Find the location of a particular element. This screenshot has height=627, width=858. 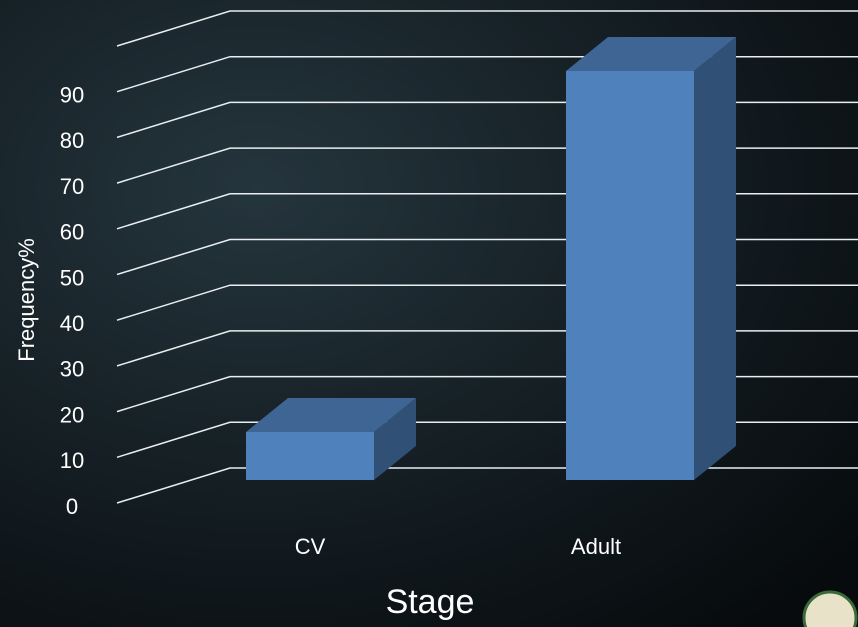

y-tick-label: 30 is located at coordinates (72, 369).